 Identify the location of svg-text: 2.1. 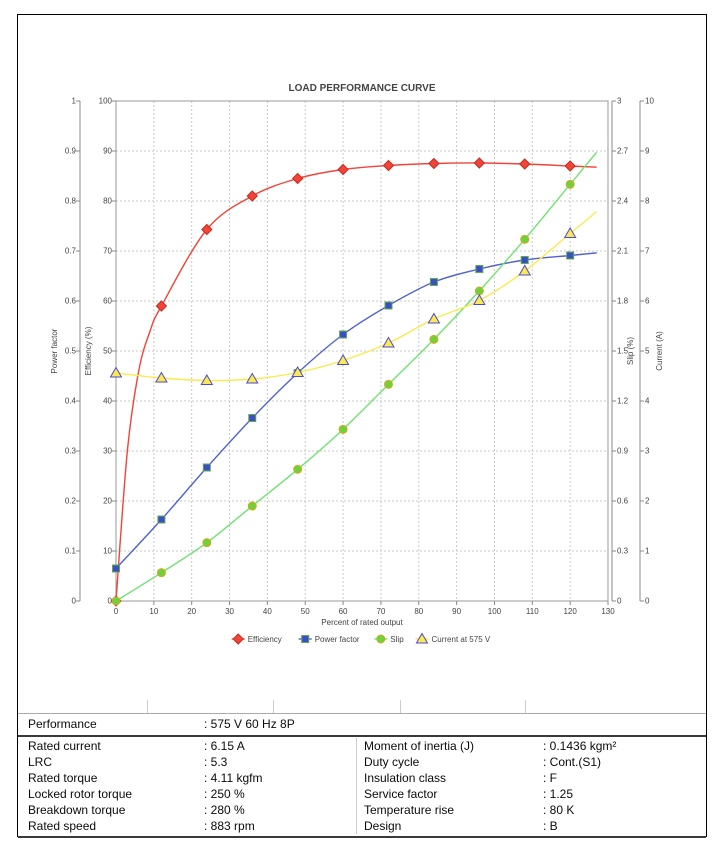
(623, 251).